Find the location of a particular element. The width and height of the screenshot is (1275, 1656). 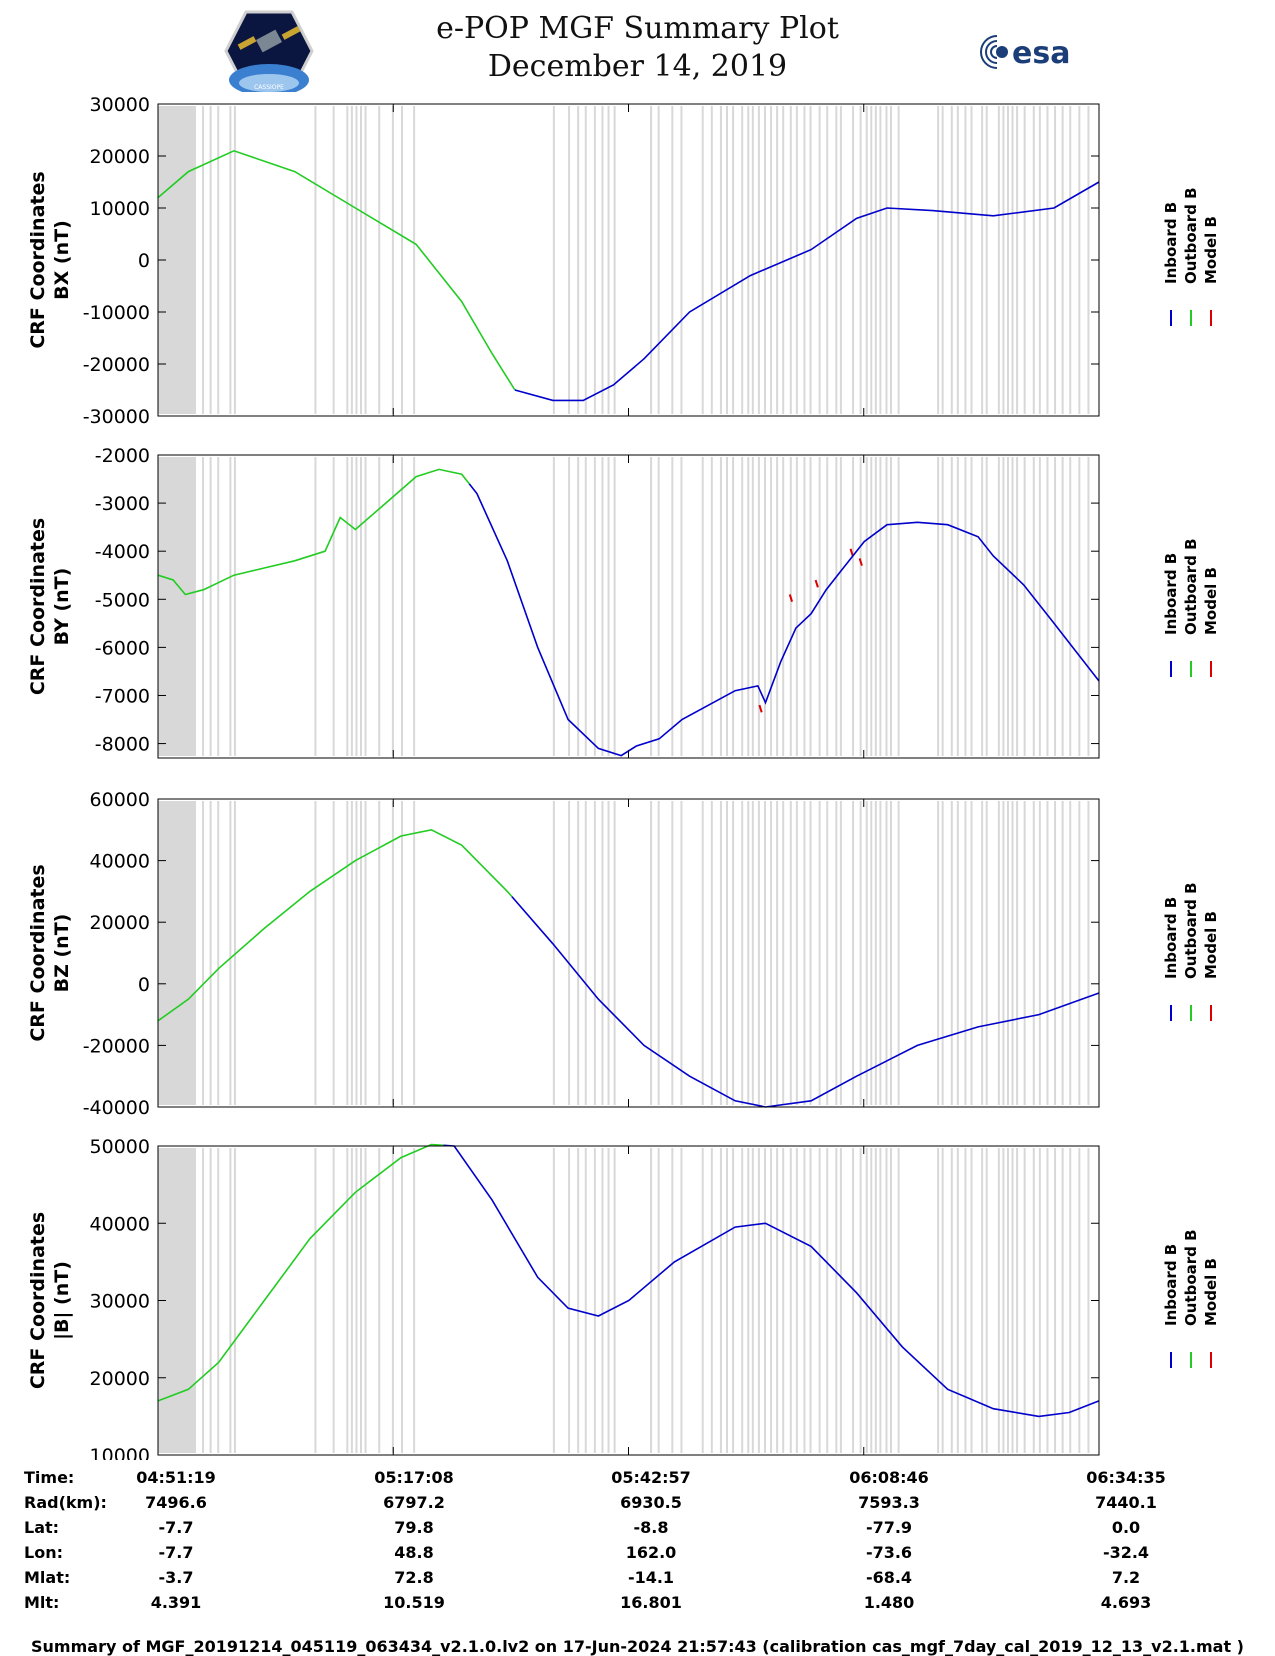

y-tick-label: 10000 is located at coordinates (120, 209).